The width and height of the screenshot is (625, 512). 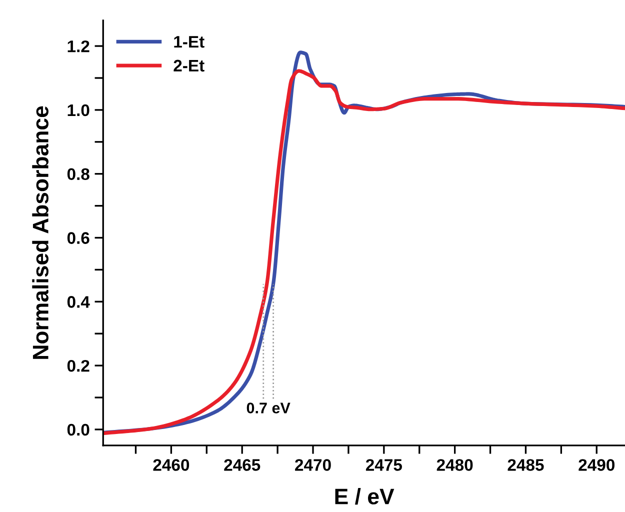 What do you see at coordinates (78, 238) in the screenshot?
I see `y-tick-label: 0.6` at bounding box center [78, 238].